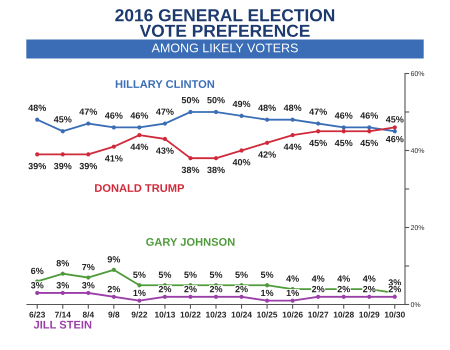 The image size is (450, 350). I want to click on data-label: 42%, so click(267, 154).